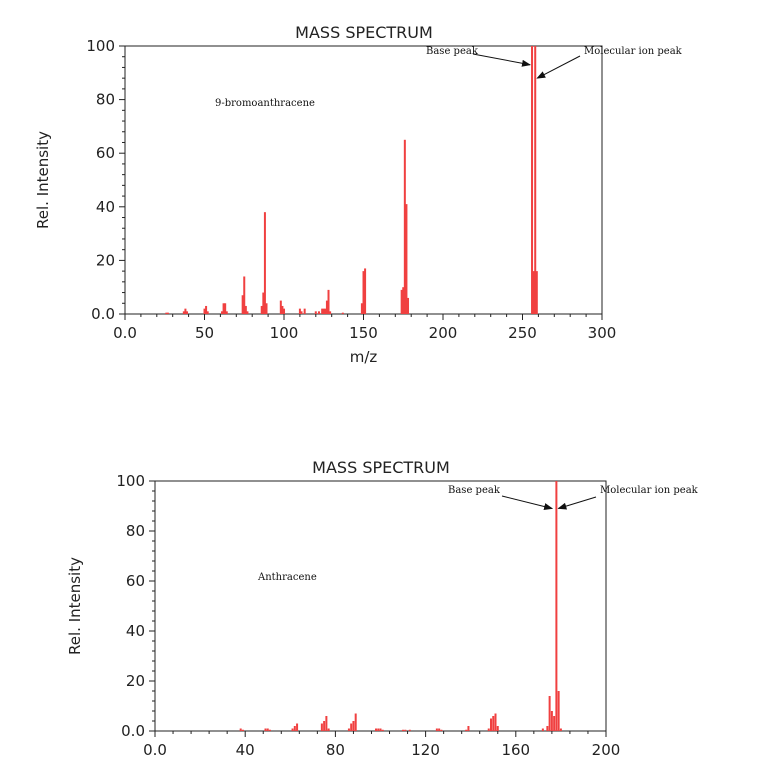 The width and height of the screenshot is (772, 772). What do you see at coordinates (364, 32) in the screenshot?
I see `chart-title: MASS SPECTRUM` at bounding box center [364, 32].